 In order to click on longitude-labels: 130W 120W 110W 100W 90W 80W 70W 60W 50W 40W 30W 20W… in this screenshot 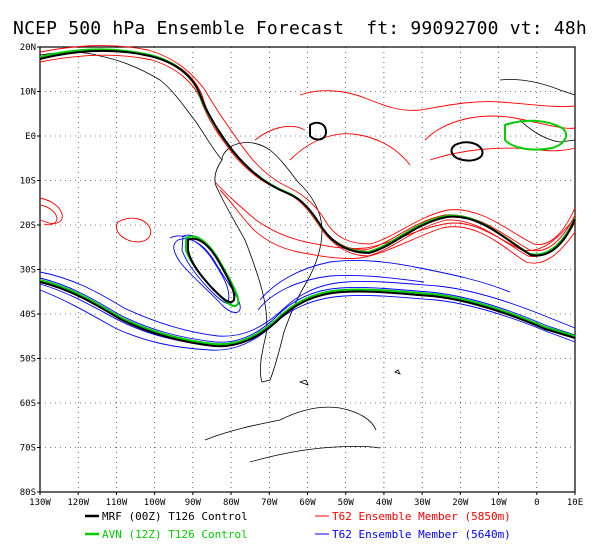, I will do `click(306, 500)`.